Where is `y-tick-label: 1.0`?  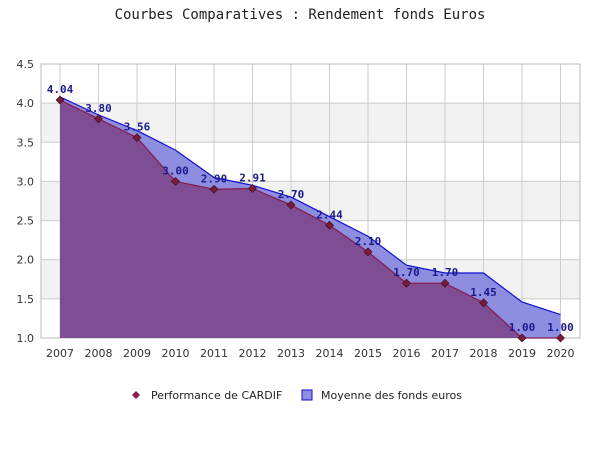 y-tick-label: 1.0 is located at coordinates (26, 338).